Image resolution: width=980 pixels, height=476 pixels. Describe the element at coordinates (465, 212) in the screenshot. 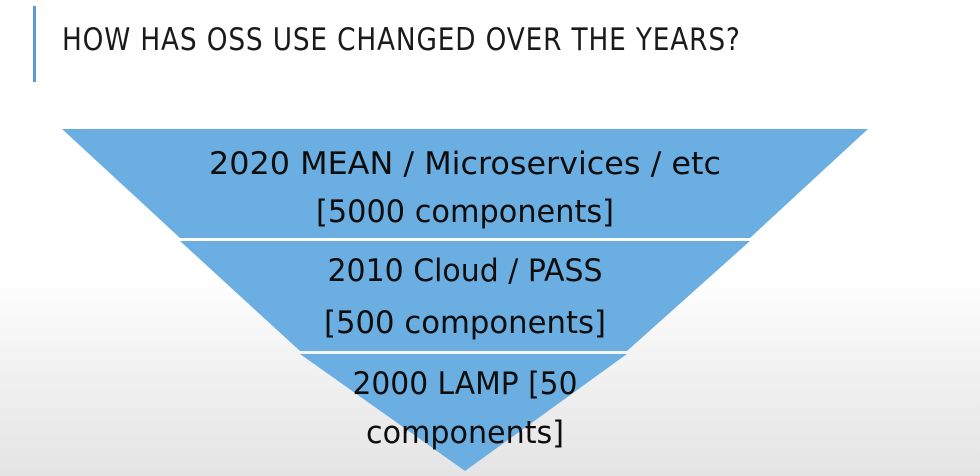

I see `layer-top-line2: [5000 components]` at that location.